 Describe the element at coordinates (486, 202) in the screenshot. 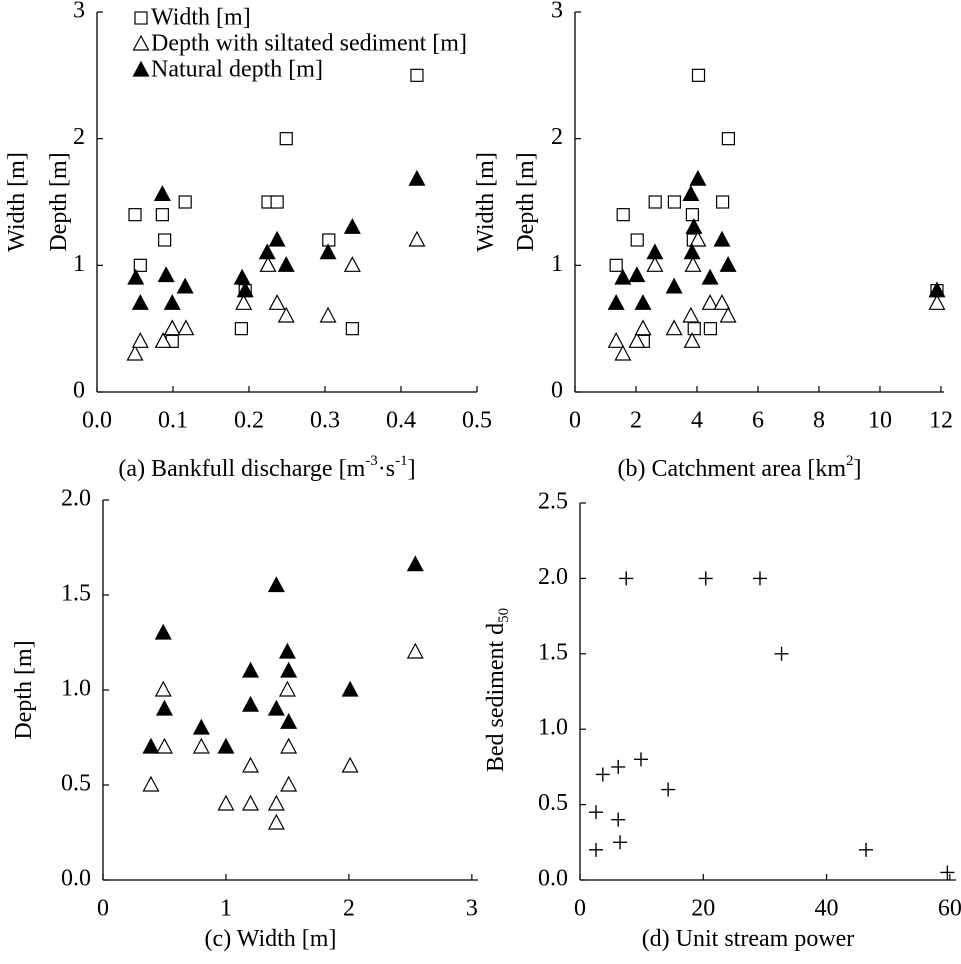

I see `label-part: Width [m]` at that location.